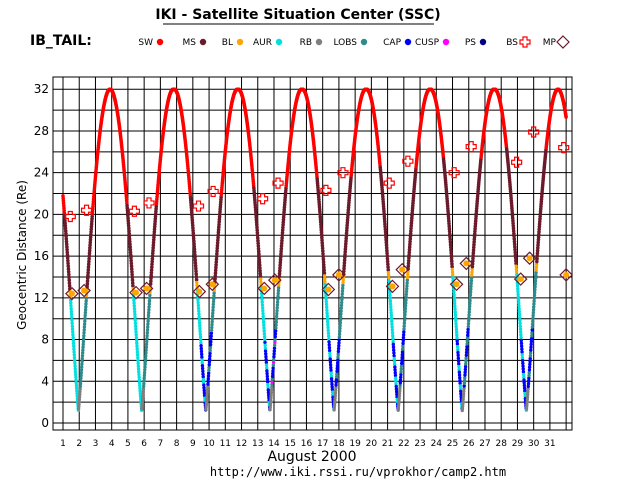 The height and width of the screenshot is (500, 636). I want to click on orbit-point-bl, so click(389, 278).